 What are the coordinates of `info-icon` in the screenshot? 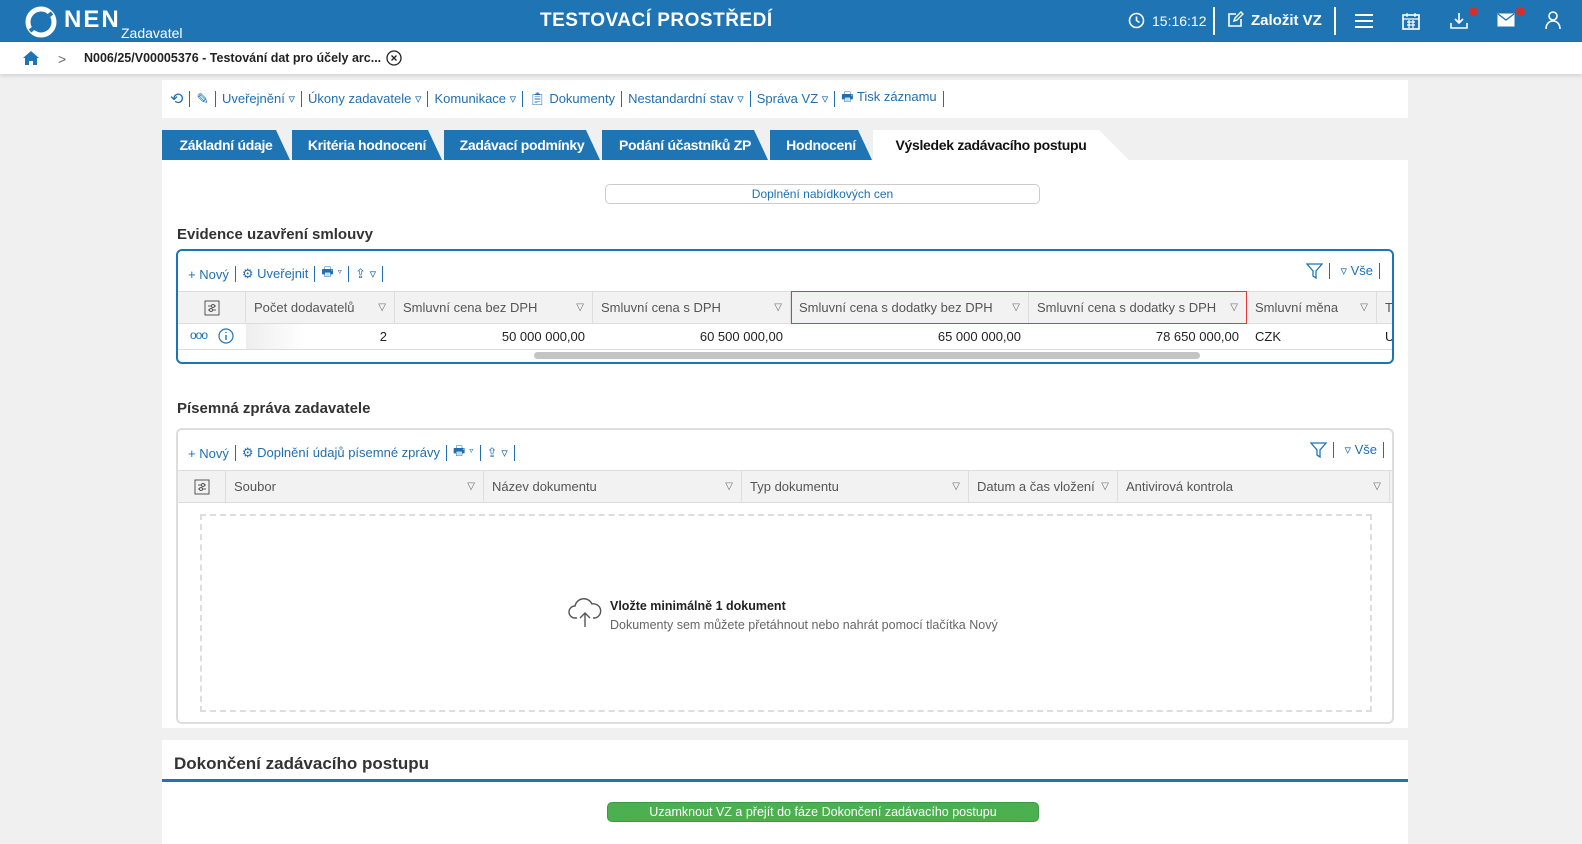 It's located at (226, 336).